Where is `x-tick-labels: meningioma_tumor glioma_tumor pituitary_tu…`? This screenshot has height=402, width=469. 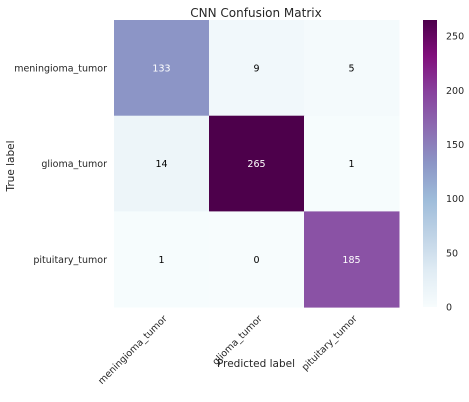
x-tick-labels: meningioma_tumor glioma_tumor pituitary_tu… is located at coordinates (227, 349).